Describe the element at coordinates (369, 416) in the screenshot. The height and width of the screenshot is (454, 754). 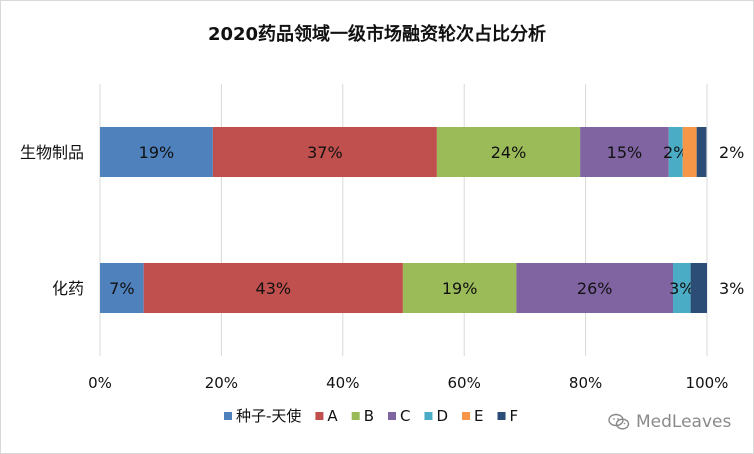
I see `legend-label: B` at that location.